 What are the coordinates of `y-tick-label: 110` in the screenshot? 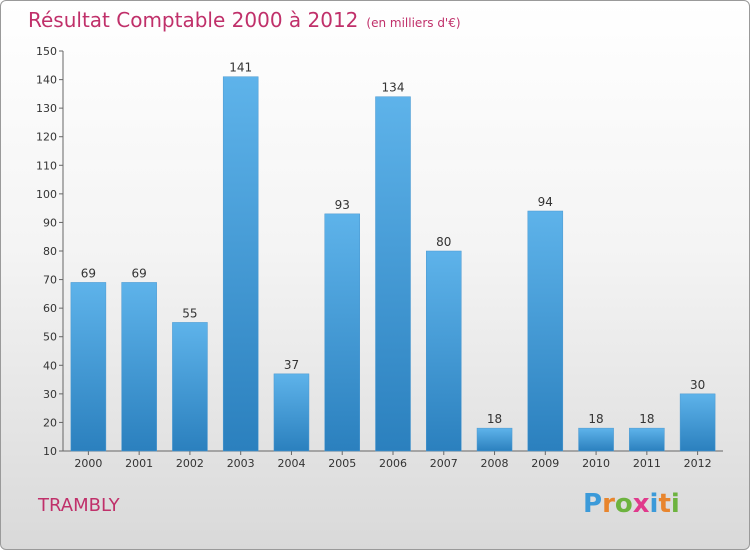 It's located at (46, 165).